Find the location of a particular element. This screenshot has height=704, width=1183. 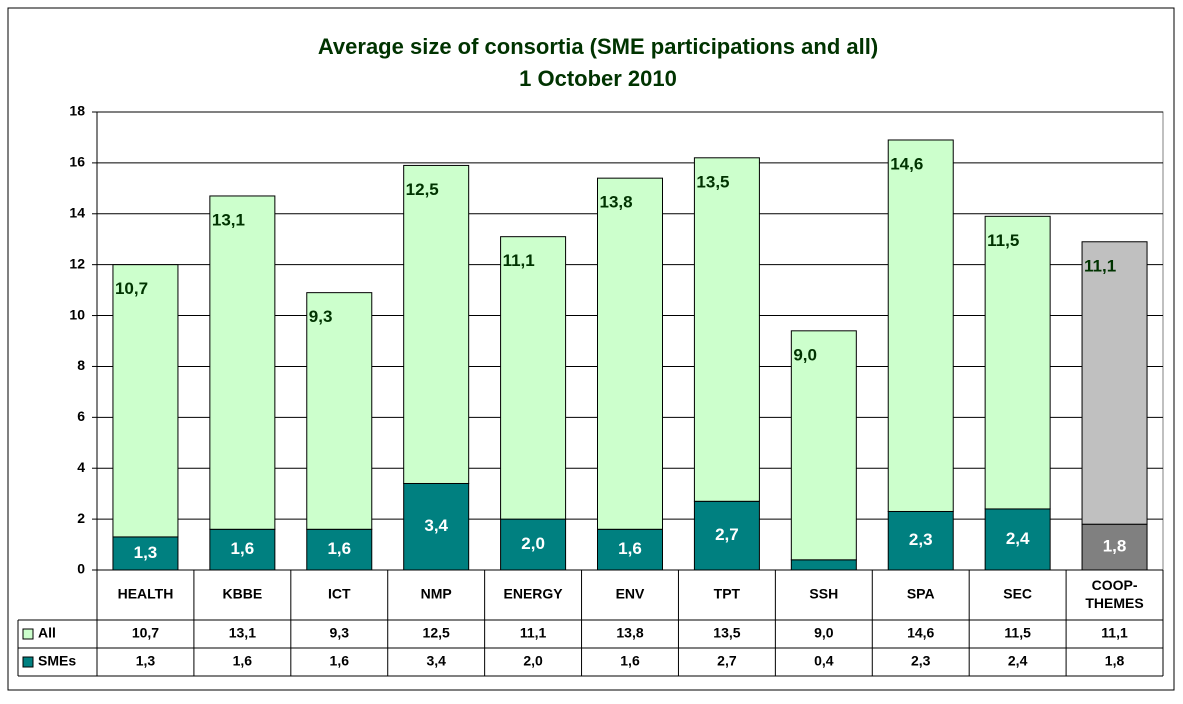

x-tick-label: TPT is located at coordinates (727, 594).